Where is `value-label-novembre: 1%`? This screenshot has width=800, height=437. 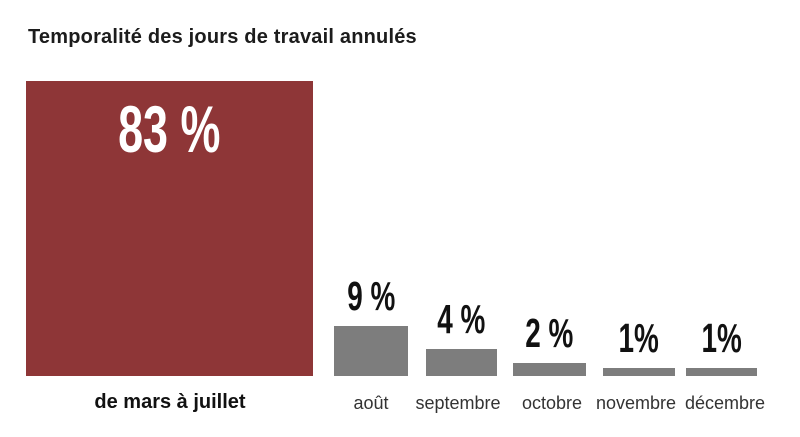
value-label-novembre: 1% is located at coordinates (639, 338).